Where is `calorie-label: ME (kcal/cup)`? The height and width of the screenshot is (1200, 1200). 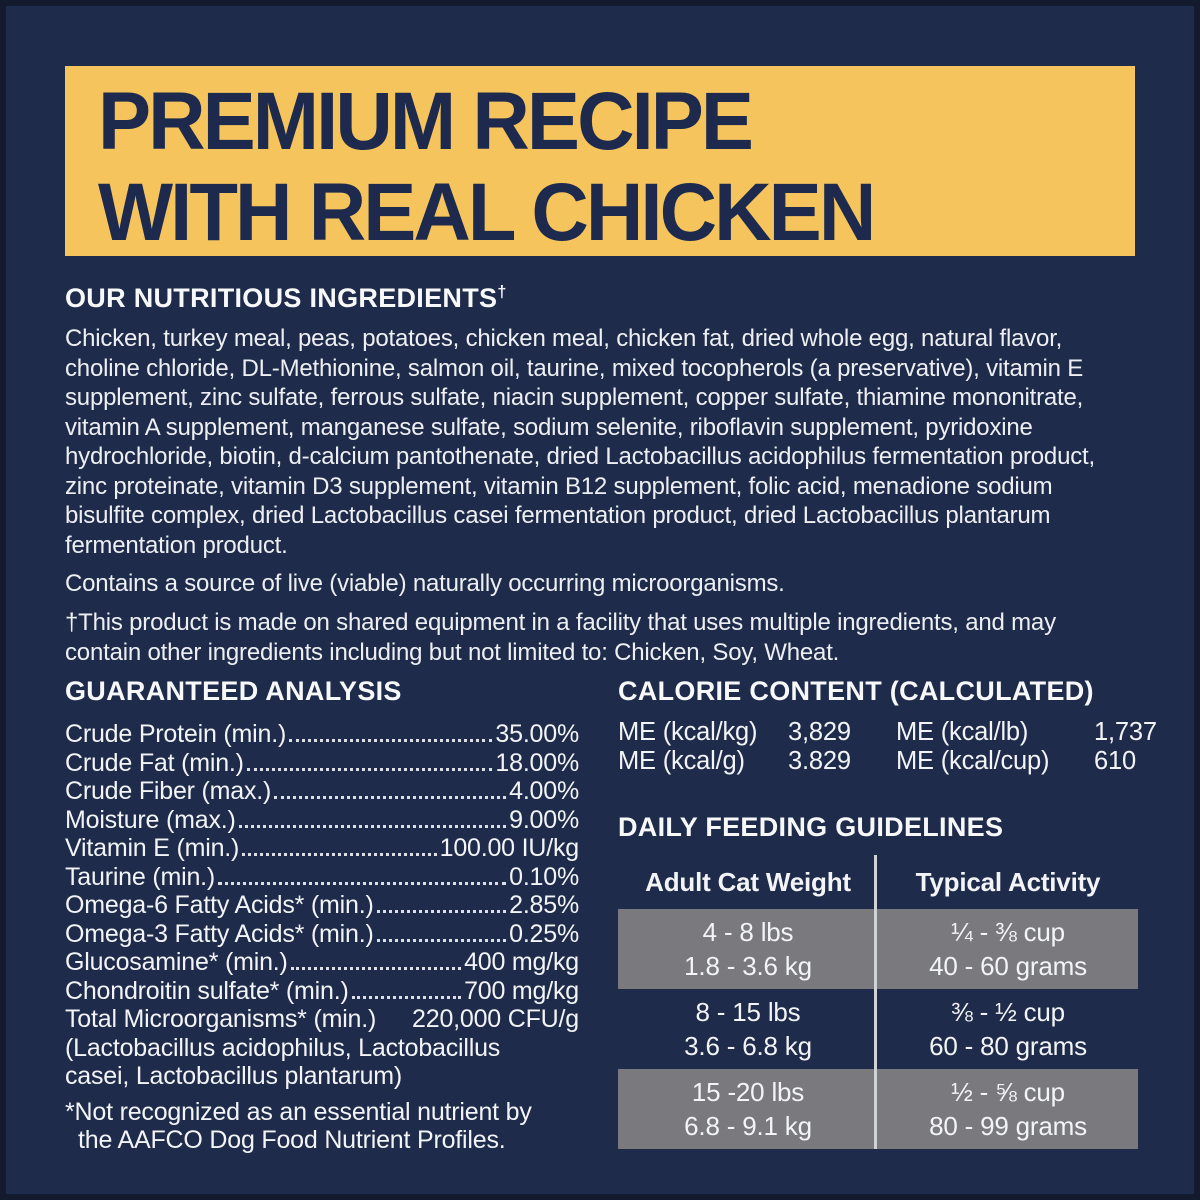 calorie-label: ME (kcal/cup) is located at coordinates (973, 760).